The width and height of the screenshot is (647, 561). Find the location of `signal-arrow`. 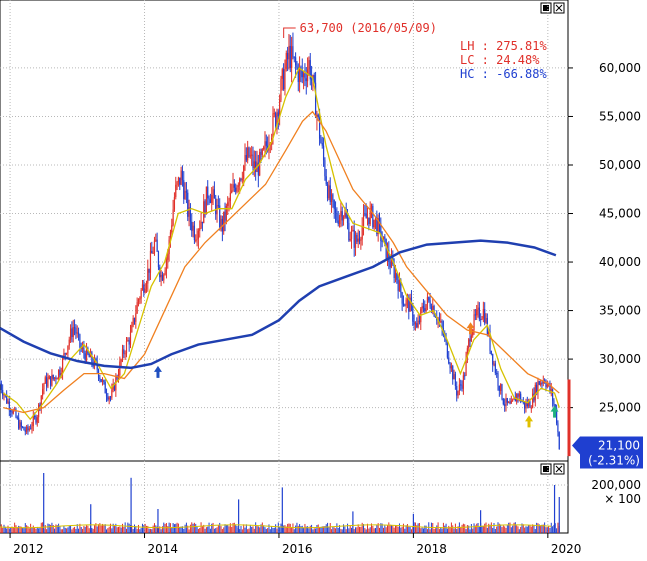

signal-arrow is located at coordinates (554, 411).